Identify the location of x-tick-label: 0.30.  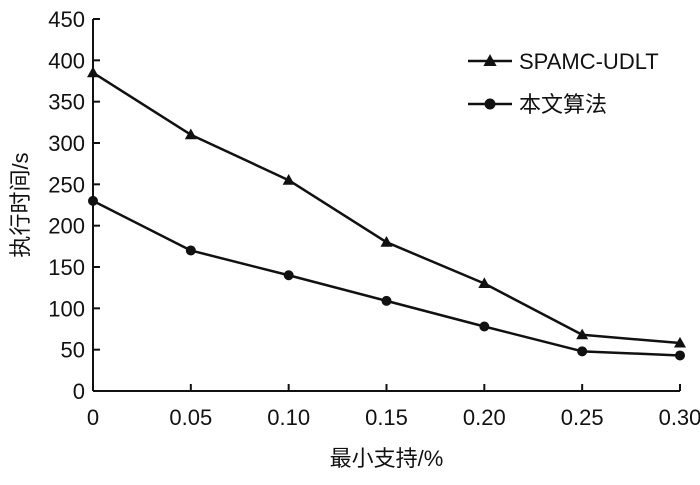
(679, 417).